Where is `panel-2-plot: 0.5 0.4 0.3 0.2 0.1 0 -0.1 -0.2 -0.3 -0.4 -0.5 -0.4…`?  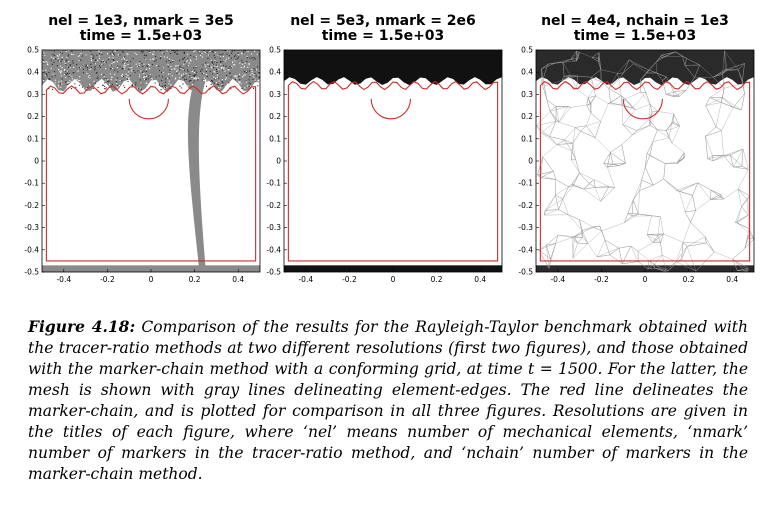
panel-2-plot: 0.5 0.4 0.3 0.2 0.1 0 -0.1 -0.2 -0.3 -0.4 -0.5 -0.4… is located at coordinates (384, 165).